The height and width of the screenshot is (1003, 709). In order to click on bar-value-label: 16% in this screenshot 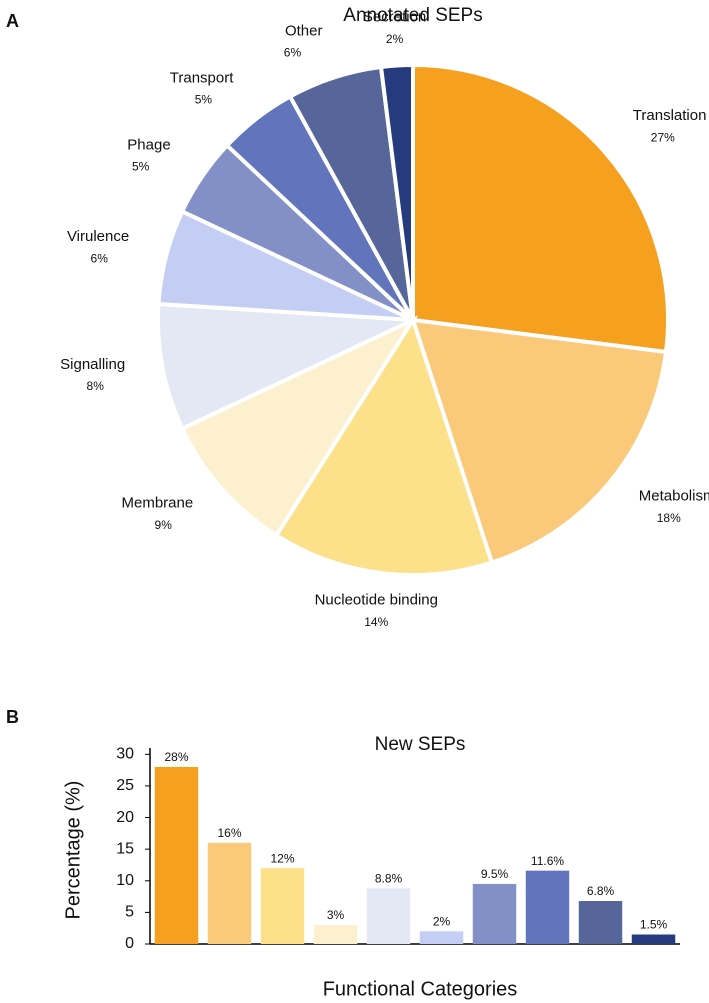, I will do `click(229, 833)`.